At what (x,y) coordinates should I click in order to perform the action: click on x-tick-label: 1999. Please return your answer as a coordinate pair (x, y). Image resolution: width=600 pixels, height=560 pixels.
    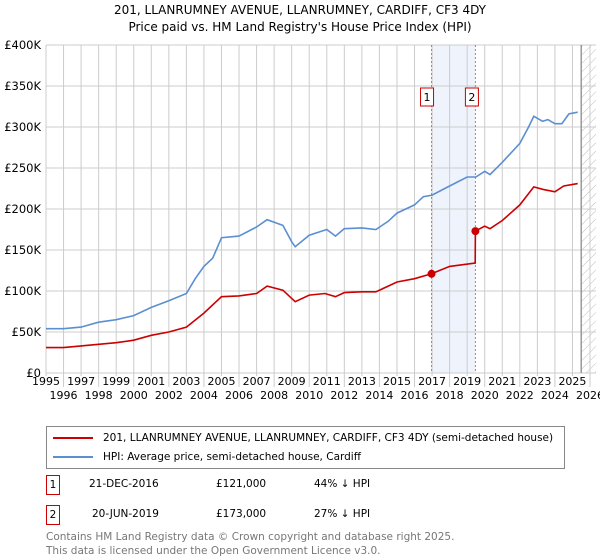
    Looking at the image, I should click on (116, 381).